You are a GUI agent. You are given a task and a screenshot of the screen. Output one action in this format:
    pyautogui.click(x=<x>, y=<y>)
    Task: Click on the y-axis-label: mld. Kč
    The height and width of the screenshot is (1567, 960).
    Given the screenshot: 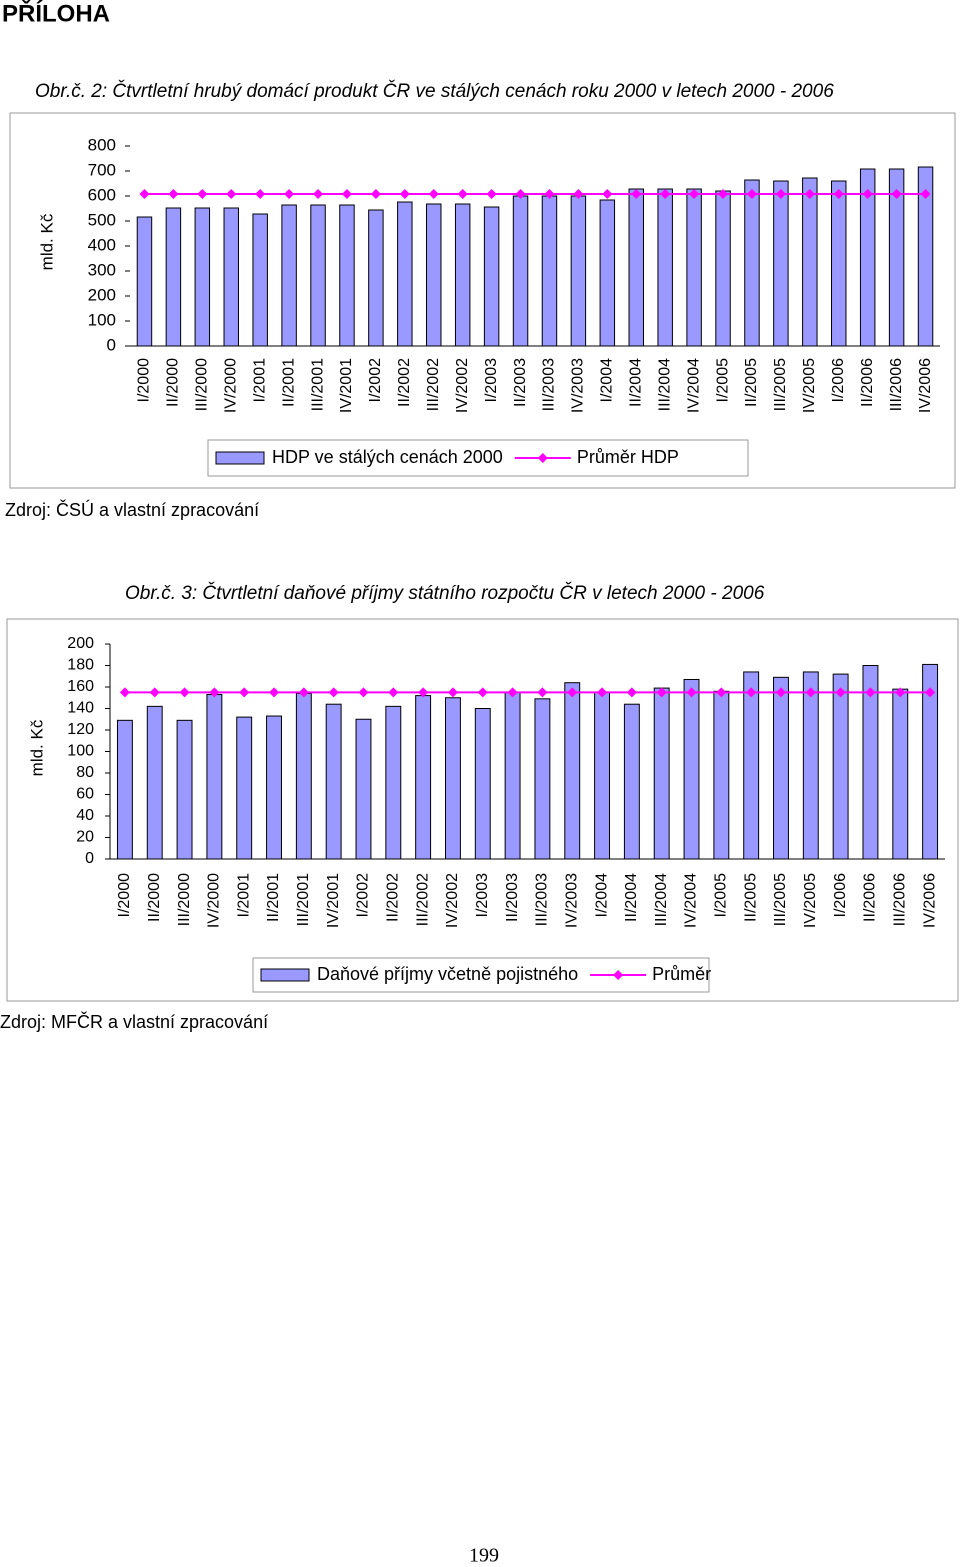 What is the action you would take?
    pyautogui.click(x=46, y=241)
    